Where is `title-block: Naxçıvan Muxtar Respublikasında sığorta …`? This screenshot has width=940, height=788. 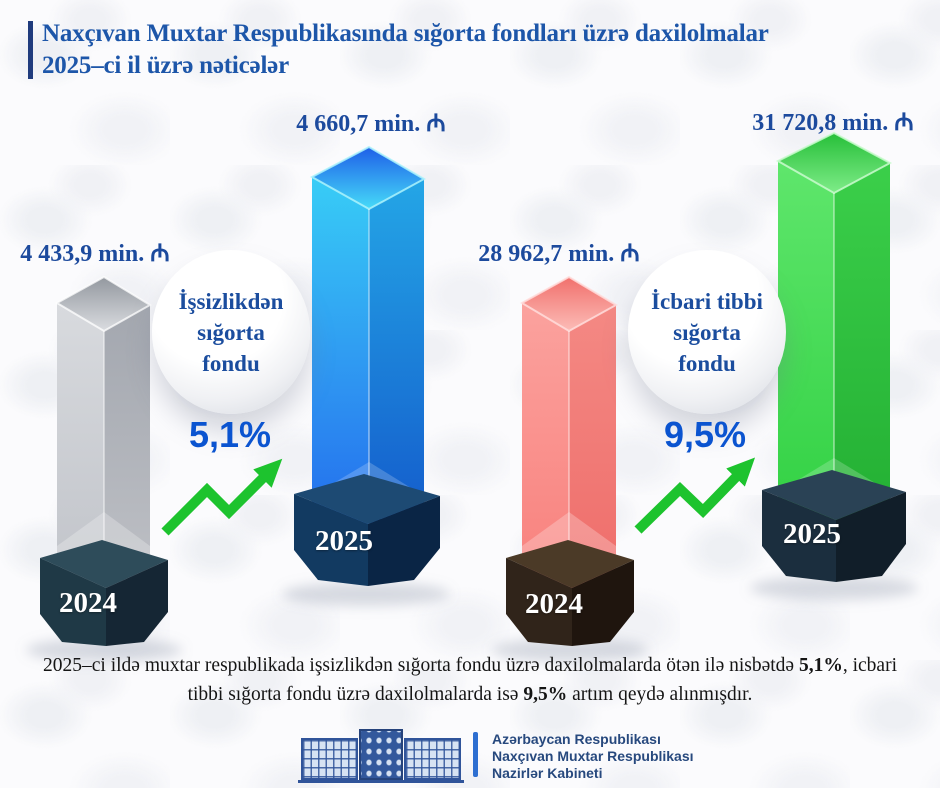 title-block: Naxçıvan Muxtar Respublikasında sığorta … is located at coordinates (398, 50).